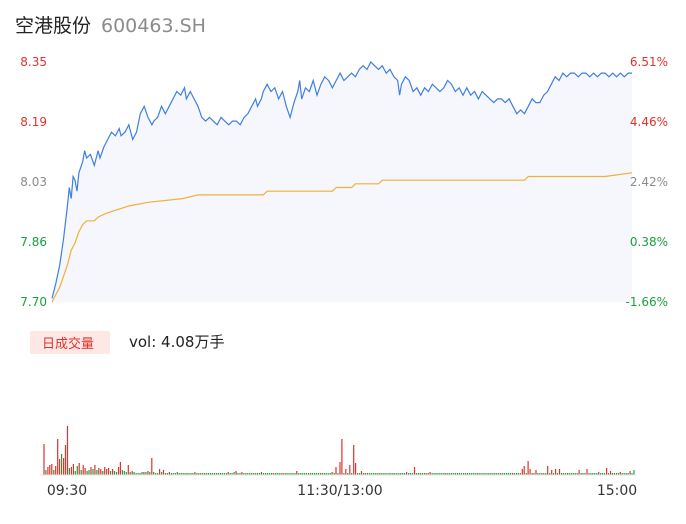 The height and width of the screenshot is (524, 686). I want to click on y-tick-left: 8.35, so click(33, 62).